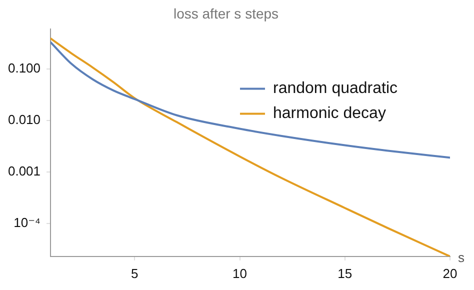  Describe the element at coordinates (461, 257) in the screenshot. I see `x-axis-title: s` at that location.